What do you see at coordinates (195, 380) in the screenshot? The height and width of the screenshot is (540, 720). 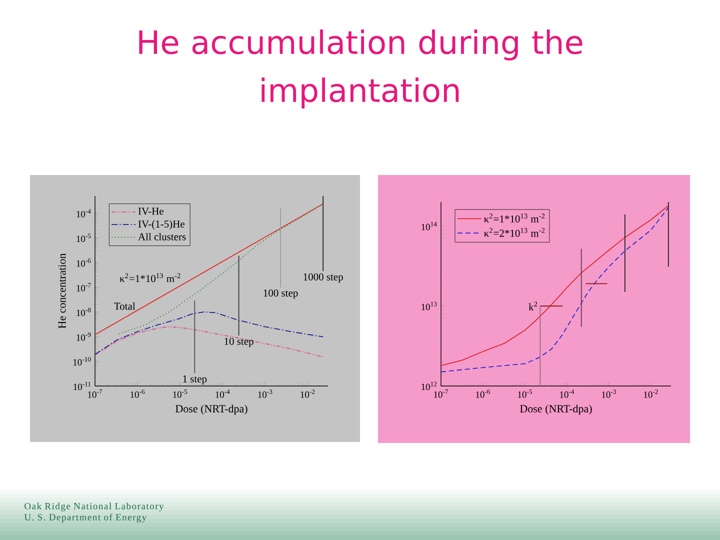 I see `annotation: 1 step` at bounding box center [195, 380].